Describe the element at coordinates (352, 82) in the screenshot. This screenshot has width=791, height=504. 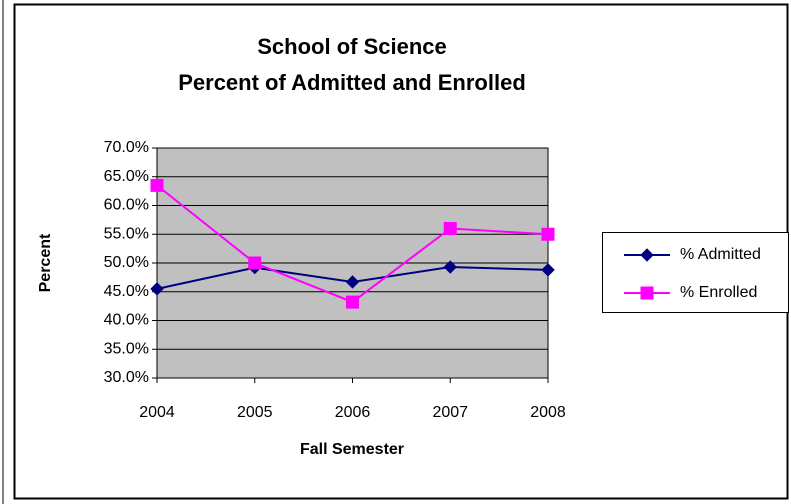
I see `chart-subtitle: Percent of Admitted and Enrolled` at that location.